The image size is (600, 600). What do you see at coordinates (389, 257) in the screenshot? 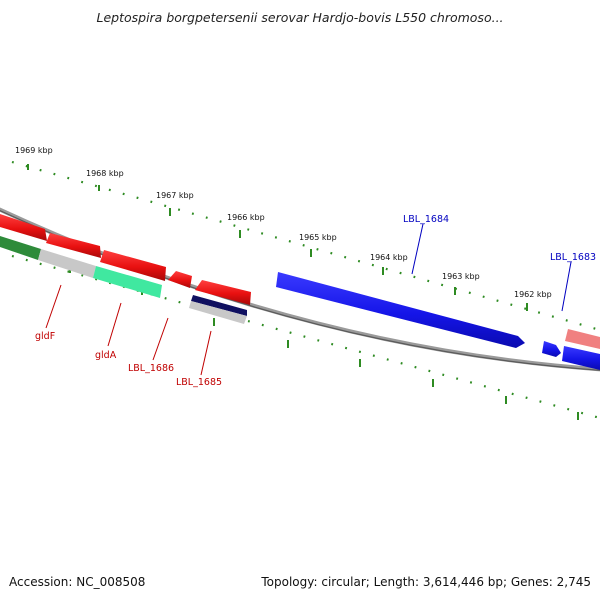
I see `ruler-label: 1964 kbp` at bounding box center [389, 257].